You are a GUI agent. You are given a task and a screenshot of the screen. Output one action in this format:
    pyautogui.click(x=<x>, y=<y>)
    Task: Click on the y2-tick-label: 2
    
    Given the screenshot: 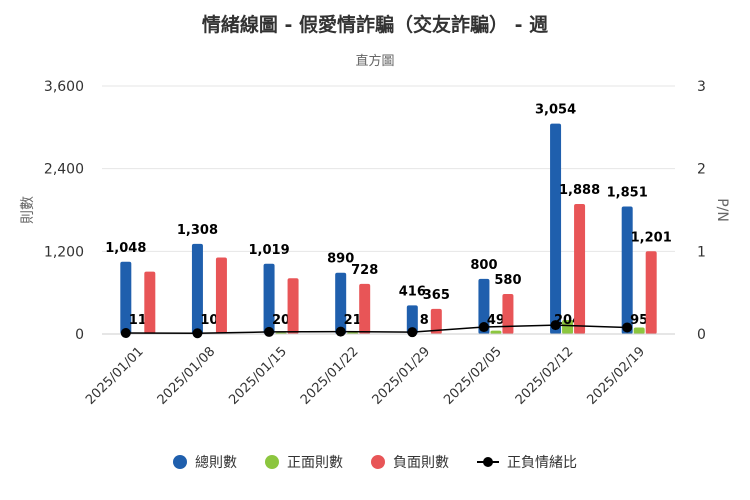 What is the action you would take?
    pyautogui.click(x=701, y=170)
    